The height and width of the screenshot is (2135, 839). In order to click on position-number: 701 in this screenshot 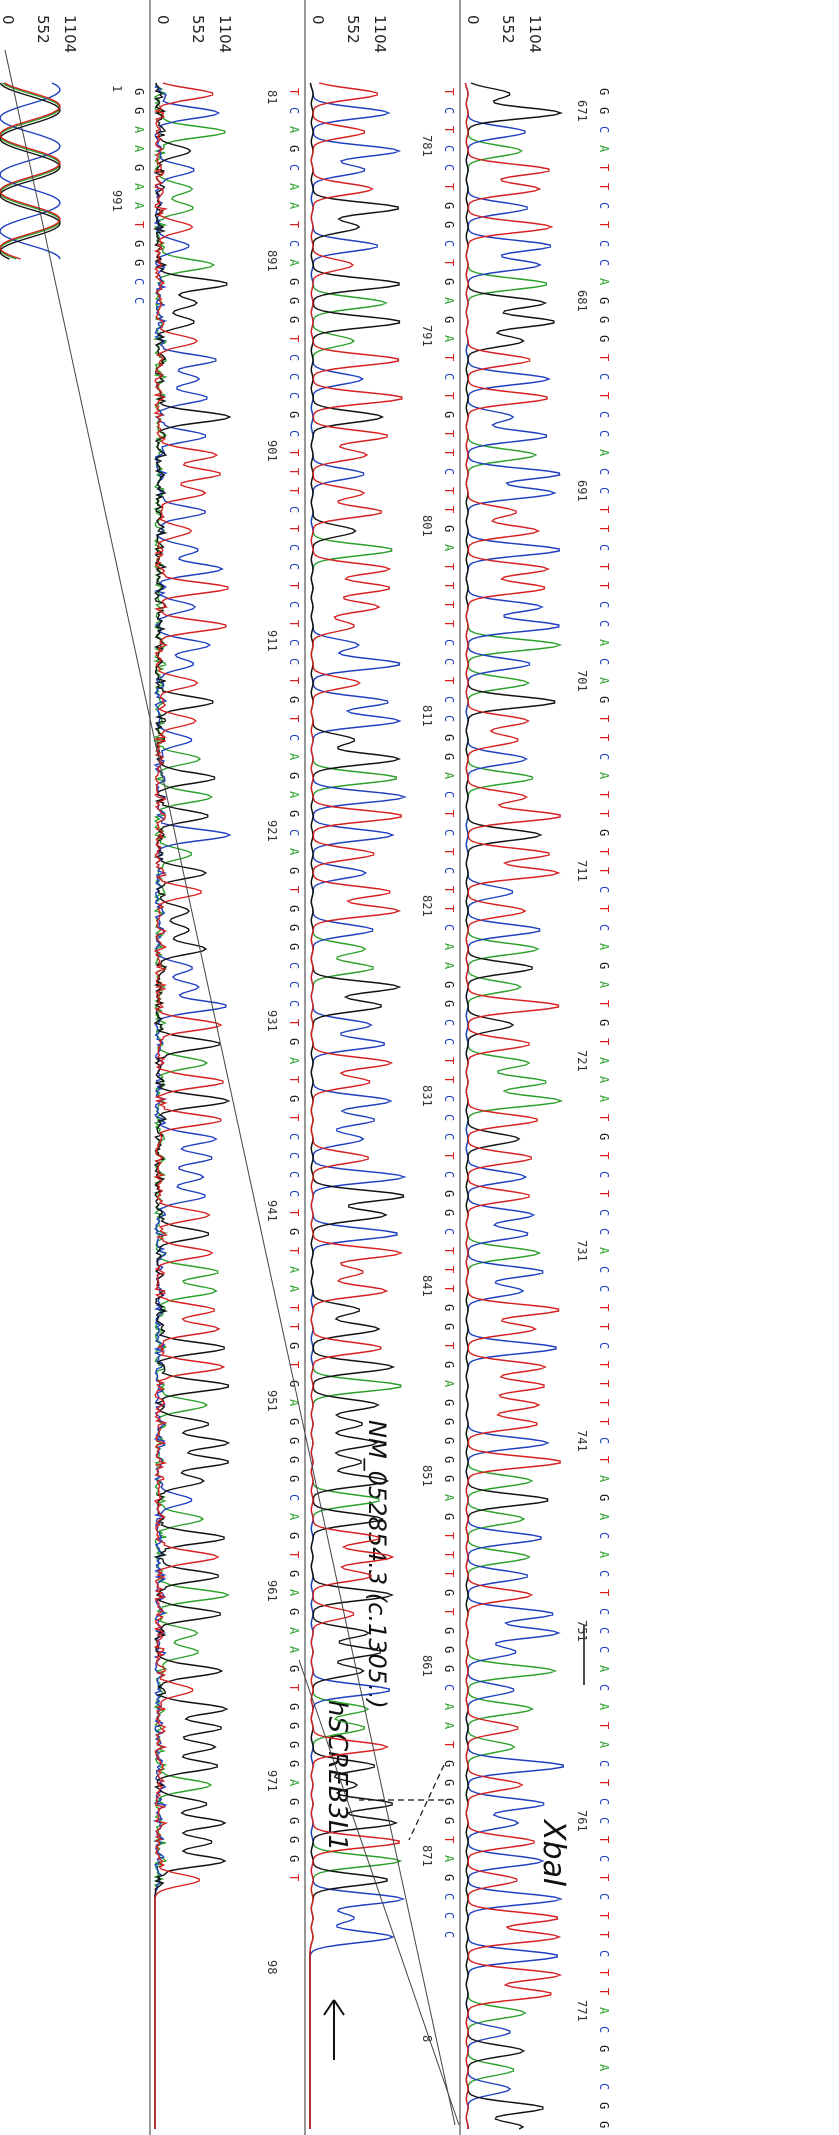, I will do `click(582, 681)`.